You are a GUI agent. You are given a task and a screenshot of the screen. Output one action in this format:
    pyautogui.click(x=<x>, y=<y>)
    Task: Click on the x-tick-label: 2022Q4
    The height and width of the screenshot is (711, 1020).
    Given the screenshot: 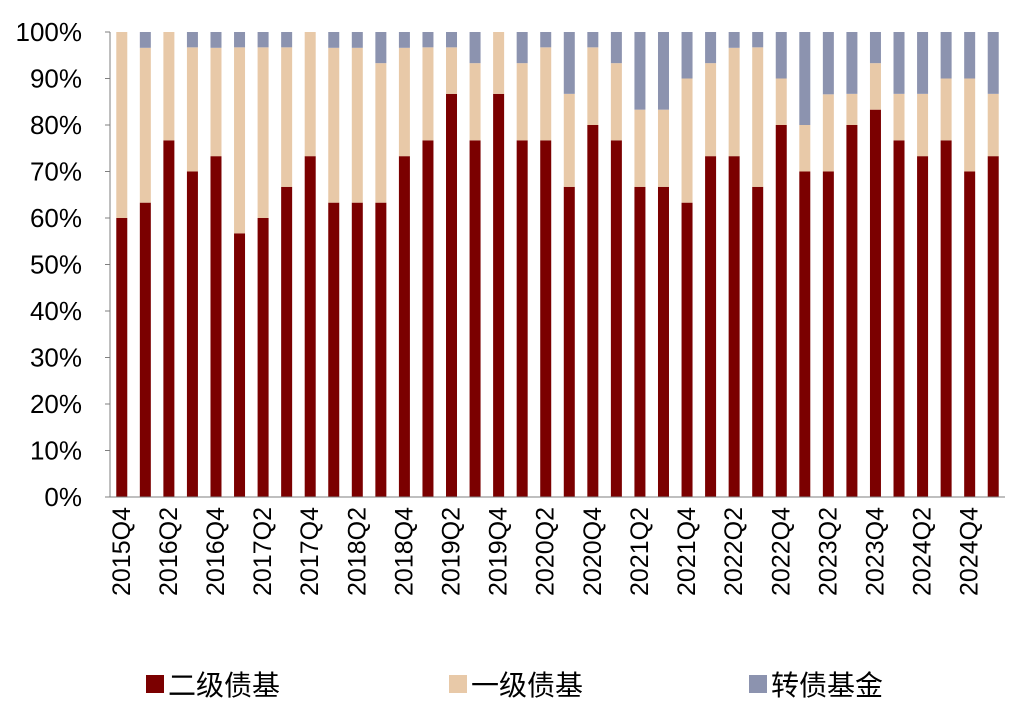 What is the action you would take?
    pyautogui.click(x=781, y=551)
    